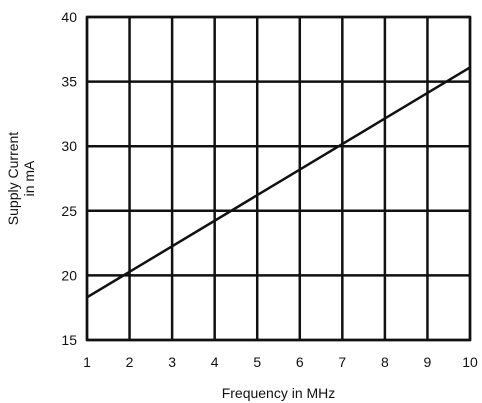 The width and height of the screenshot is (482, 403). I want to click on x-tick-label: 10, so click(470, 362).